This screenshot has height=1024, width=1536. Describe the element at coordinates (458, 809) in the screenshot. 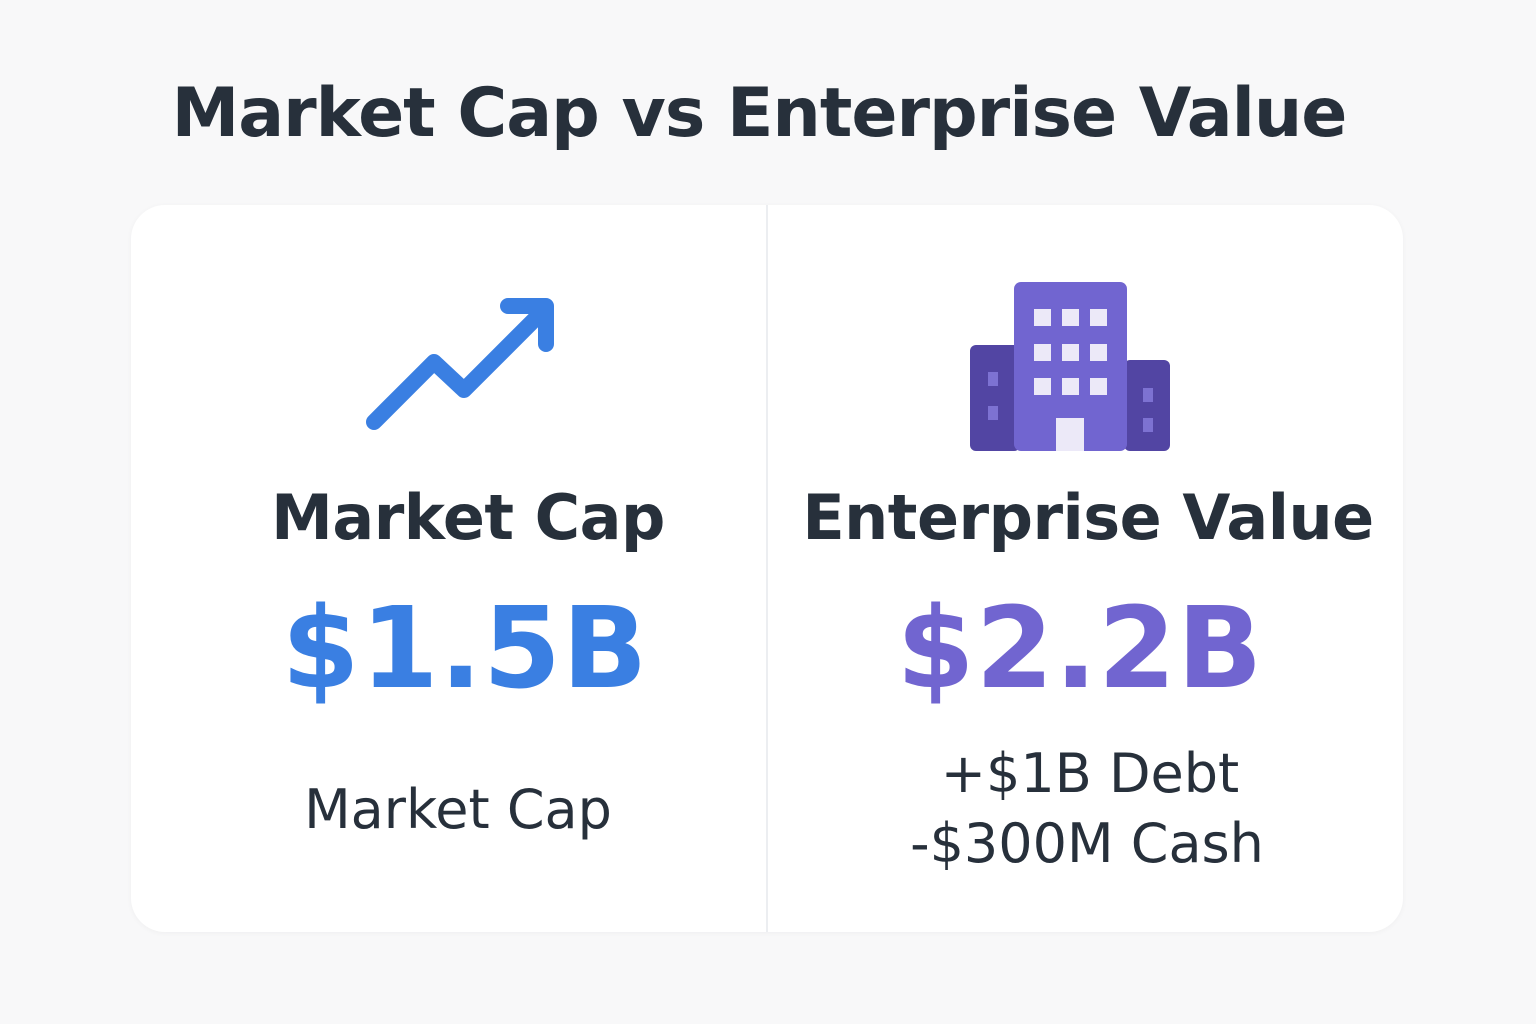

I see `market-cap-caption: Market Cap` at that location.